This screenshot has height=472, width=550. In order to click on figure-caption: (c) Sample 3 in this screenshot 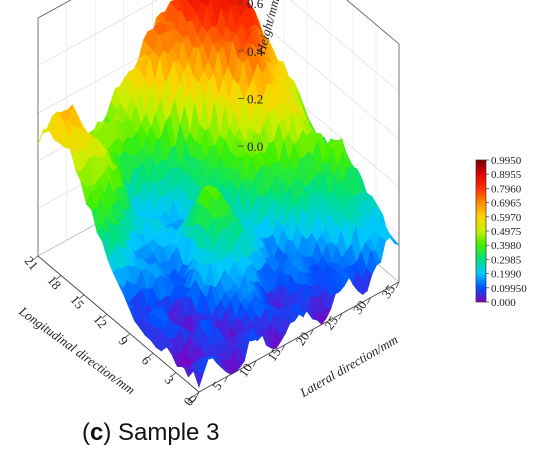, I will do `click(150, 433)`.